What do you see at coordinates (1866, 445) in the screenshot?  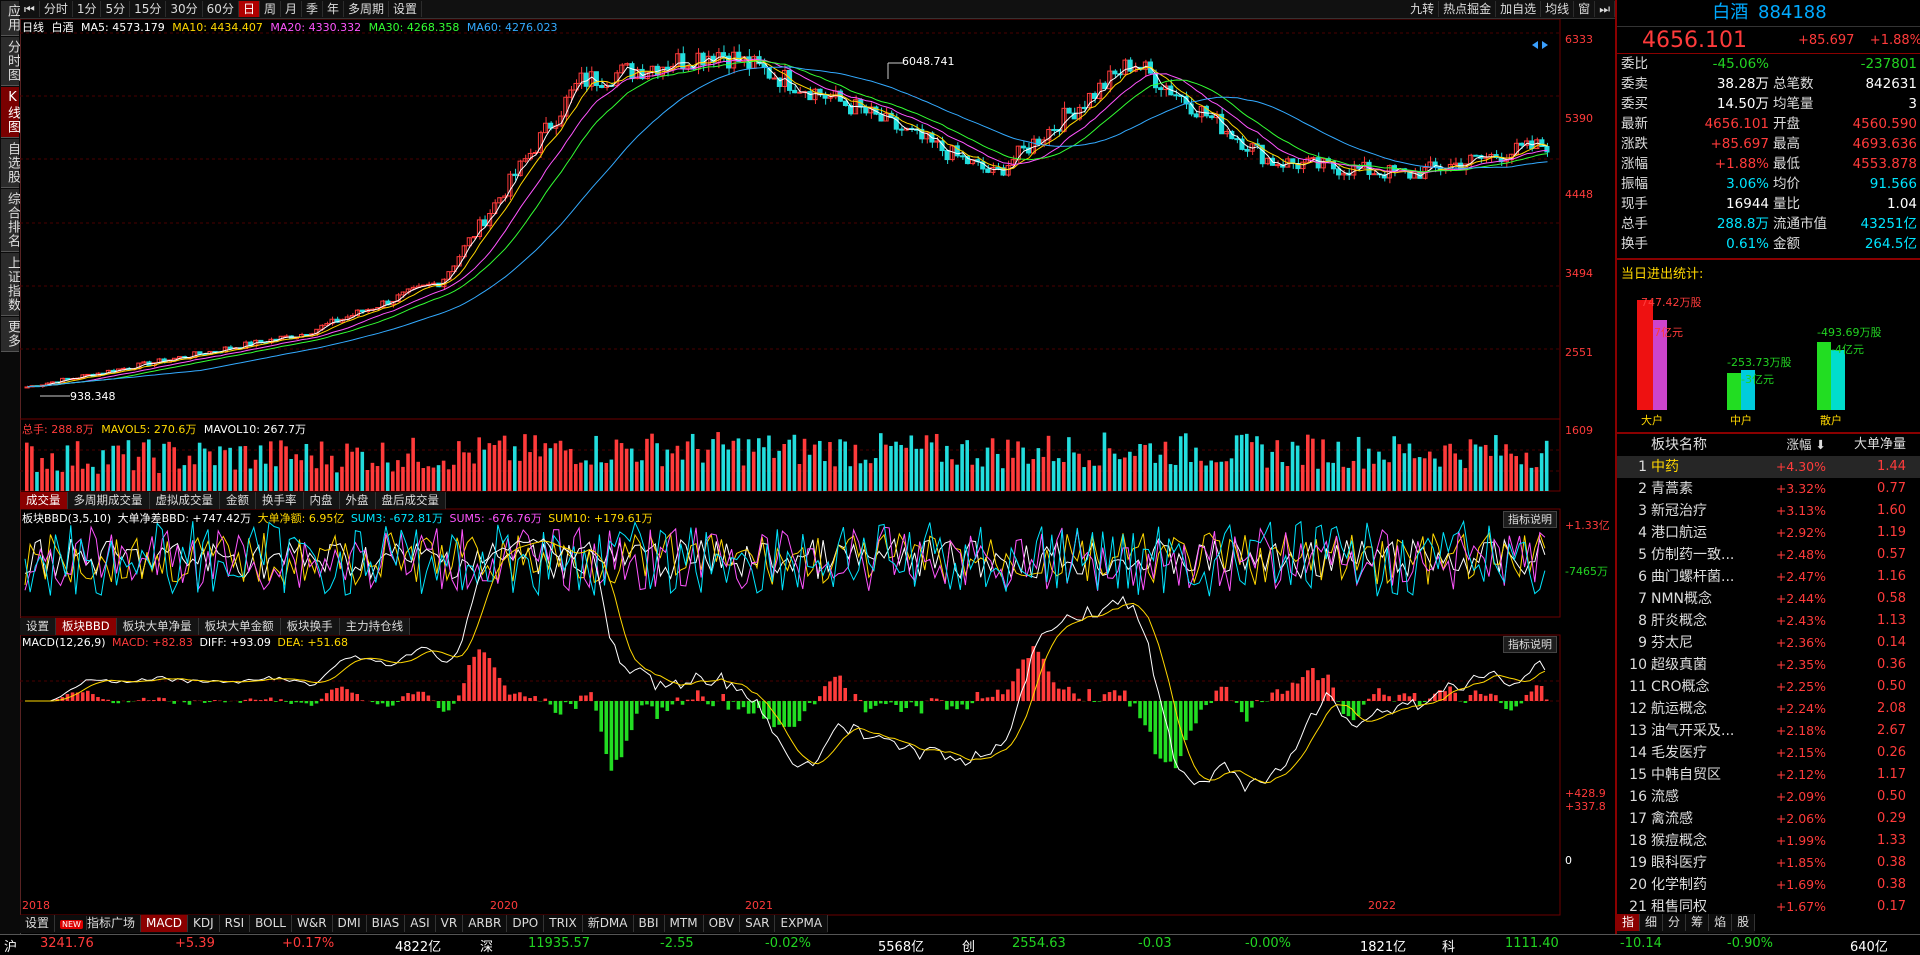 I see `sector-col-net: 大单净量` at bounding box center [1866, 445].